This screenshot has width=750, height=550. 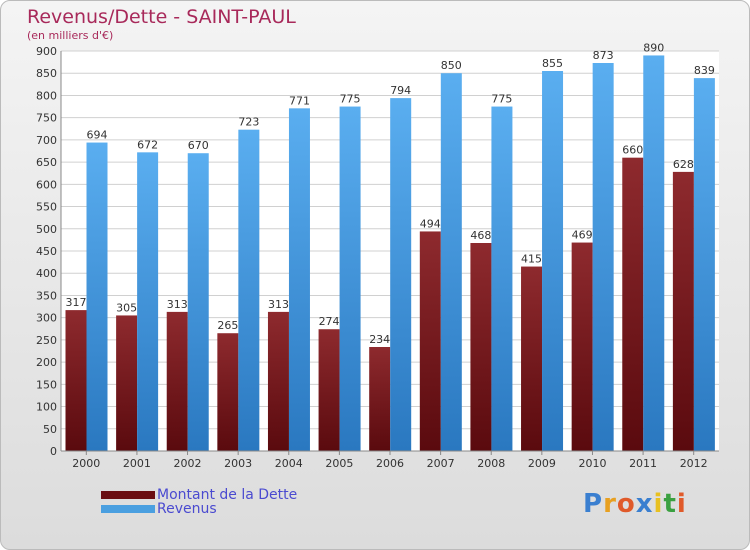 What do you see at coordinates (76, 302) in the screenshot?
I see `data-label-debt: 317` at bounding box center [76, 302].